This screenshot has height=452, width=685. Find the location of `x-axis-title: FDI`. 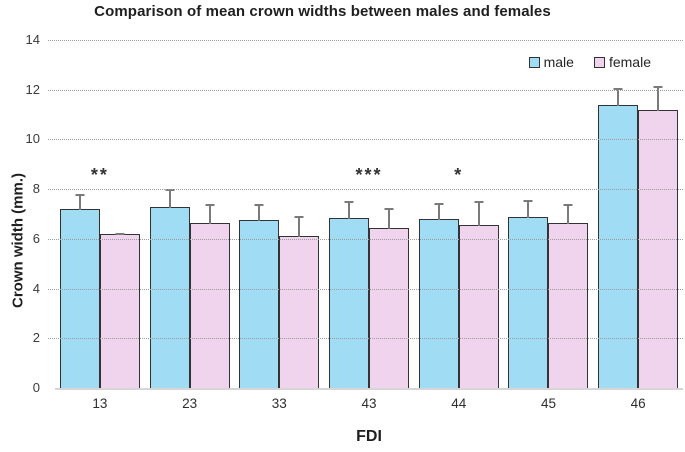

x-axis-title: FDI is located at coordinates (369, 436).